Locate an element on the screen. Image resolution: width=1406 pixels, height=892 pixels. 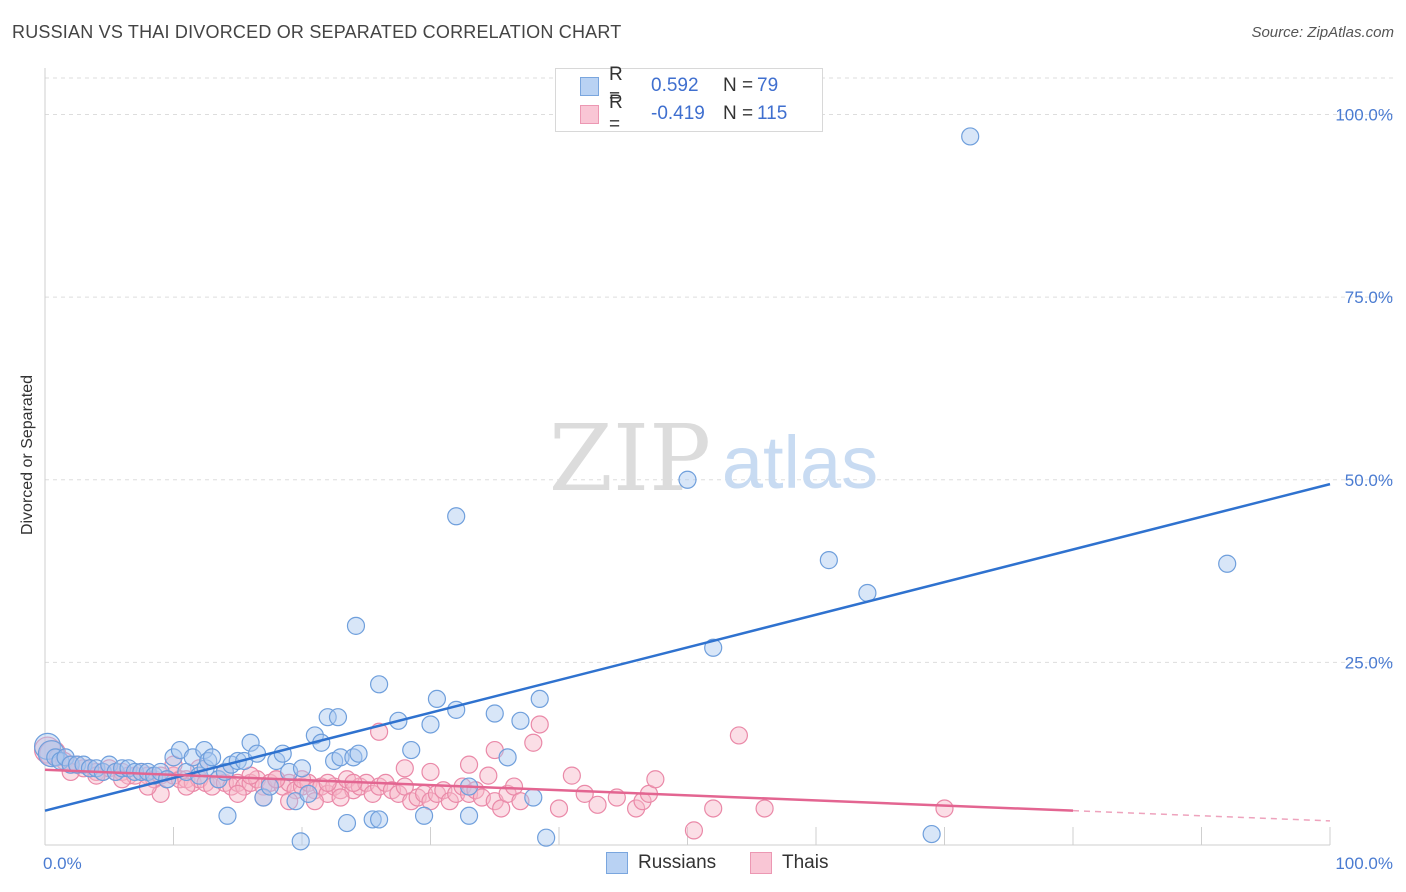
russians-legend-swatch is located at coordinates (617, 863).